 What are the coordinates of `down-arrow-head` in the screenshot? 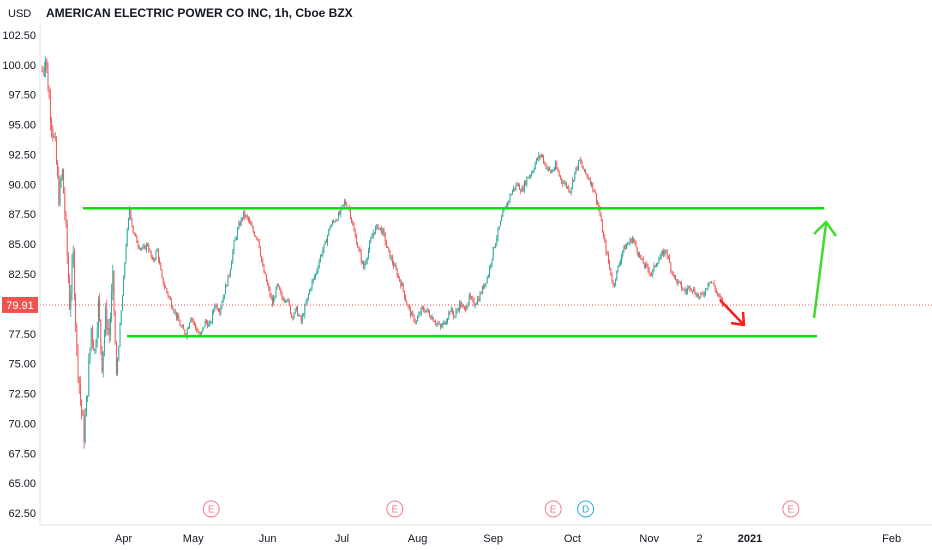 It's located at (738, 319).